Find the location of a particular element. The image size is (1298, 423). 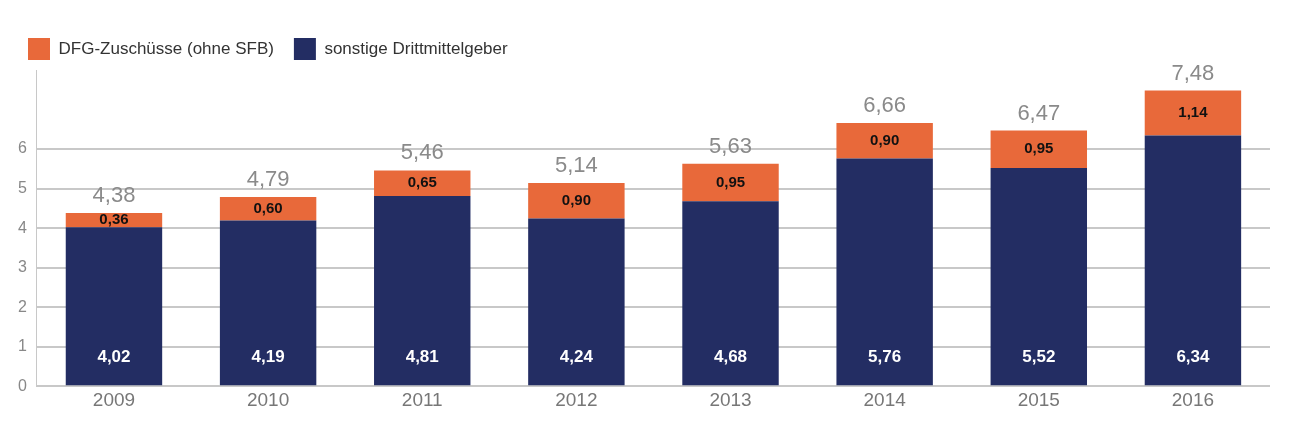

data-label: 0,36 is located at coordinates (114, 219).